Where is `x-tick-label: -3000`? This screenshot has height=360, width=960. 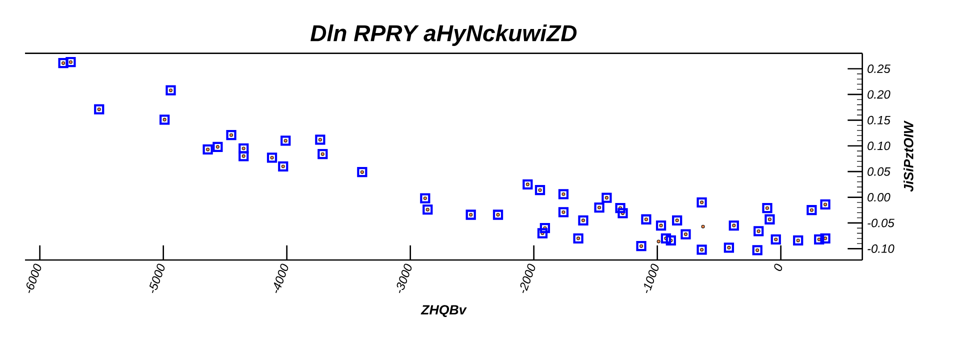 x-tick-label: -3000 is located at coordinates (404, 279).